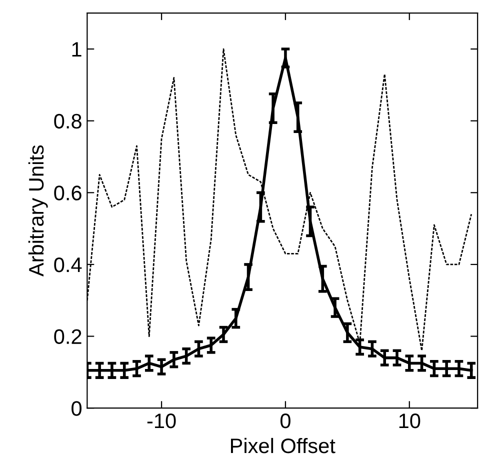 The height and width of the screenshot is (468, 479). Describe the element at coordinates (68, 121) in the screenshot. I see `y-tick-label: 0.8` at that location.